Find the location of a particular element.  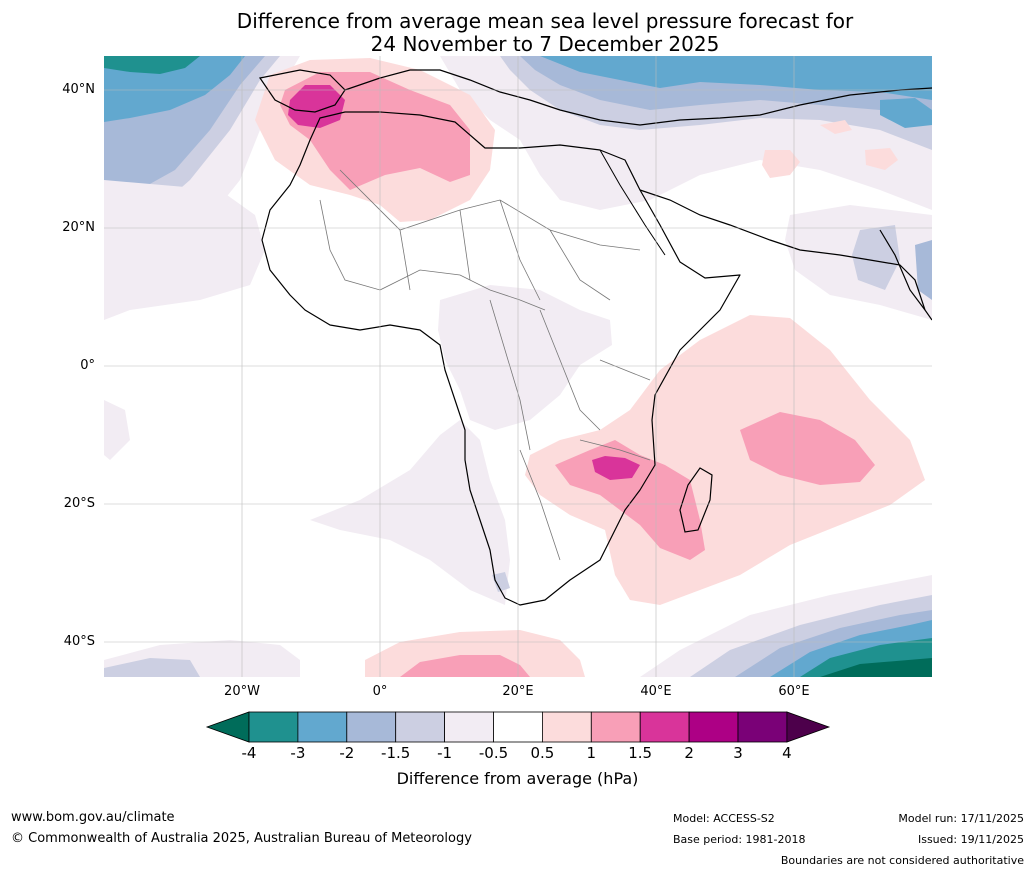

europe-coastline is located at coordinates (638, 97).